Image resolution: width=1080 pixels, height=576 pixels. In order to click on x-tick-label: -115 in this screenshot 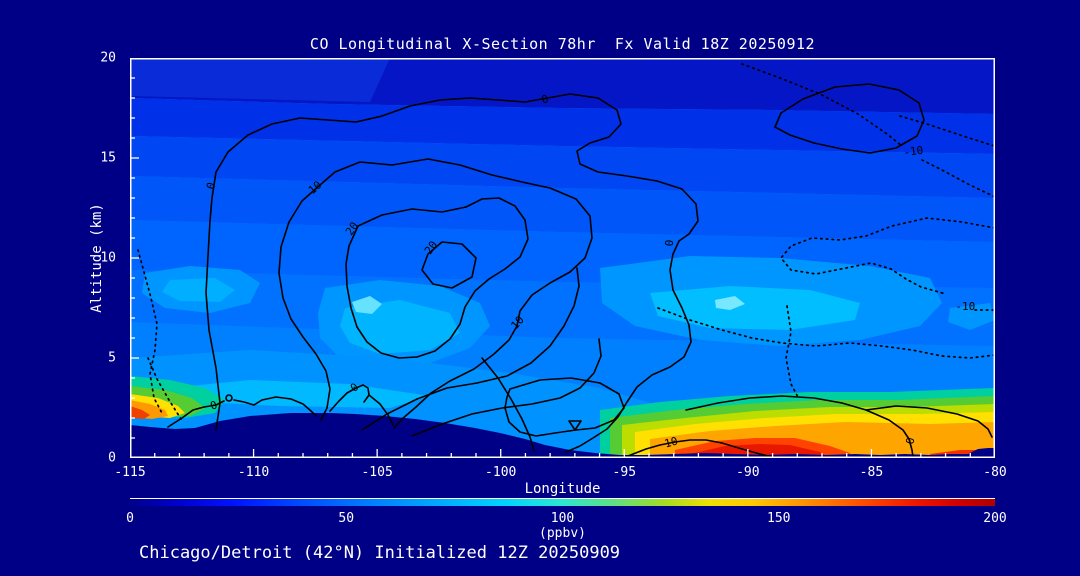, I will do `click(130, 472)`.